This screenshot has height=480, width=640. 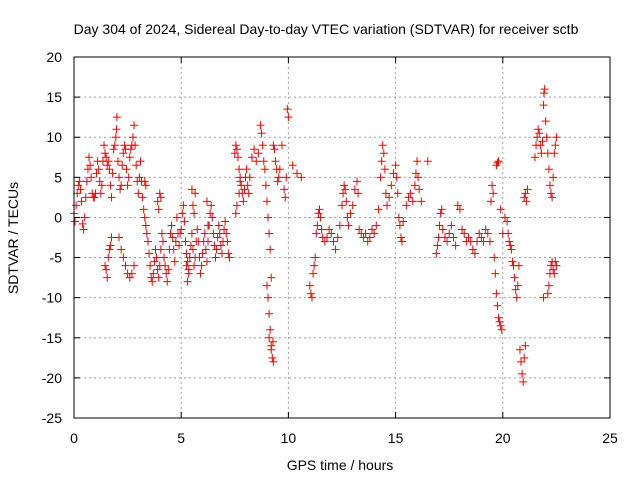 What do you see at coordinates (52, 338) in the screenshot?
I see `y-tick-label: -15` at bounding box center [52, 338].